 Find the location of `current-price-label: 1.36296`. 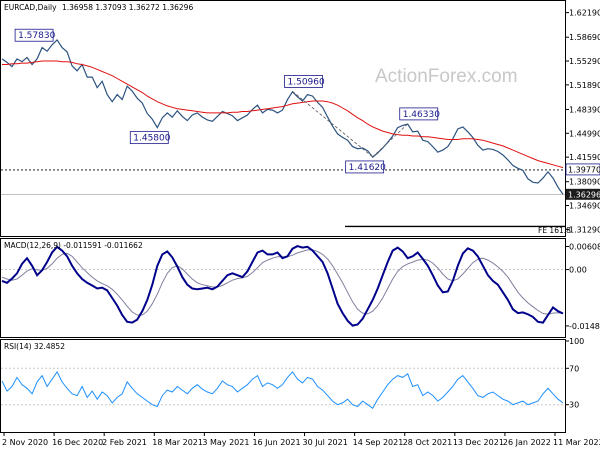

current-price-label: 1.36296 is located at coordinates (584, 194).